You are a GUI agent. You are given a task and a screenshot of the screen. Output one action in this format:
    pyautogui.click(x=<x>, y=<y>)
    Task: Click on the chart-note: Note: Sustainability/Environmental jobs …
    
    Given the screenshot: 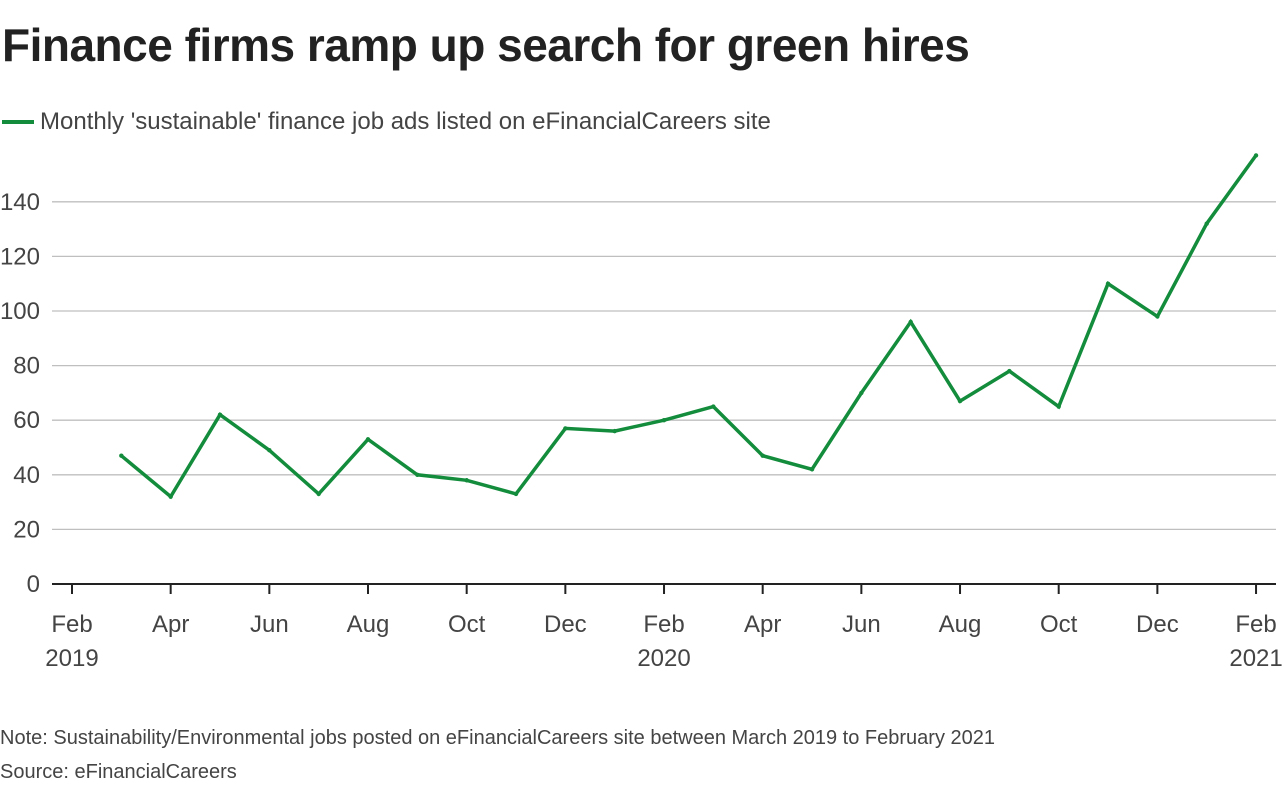 What is the action you would take?
    pyautogui.click(x=497, y=738)
    